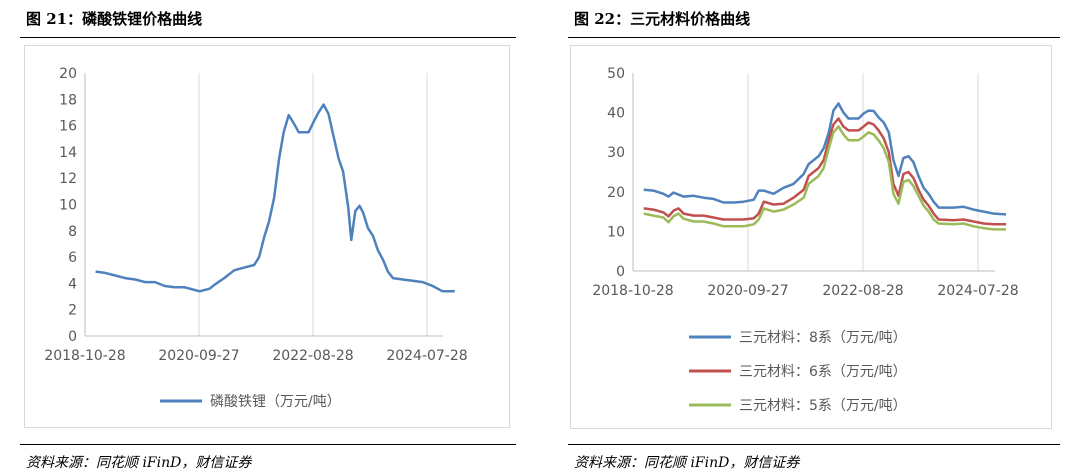 The width and height of the screenshot is (1080, 476). Describe the element at coordinates (68, 153) in the screenshot. I see `y-tick-label: 14` at that location.